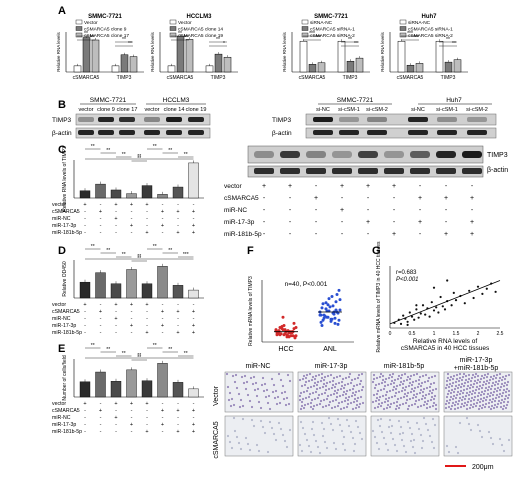 This screenshot has height=488, width=527. Describe the element at coordinates (478, 436) in the screenshot. I see `transwell-image` at that location.